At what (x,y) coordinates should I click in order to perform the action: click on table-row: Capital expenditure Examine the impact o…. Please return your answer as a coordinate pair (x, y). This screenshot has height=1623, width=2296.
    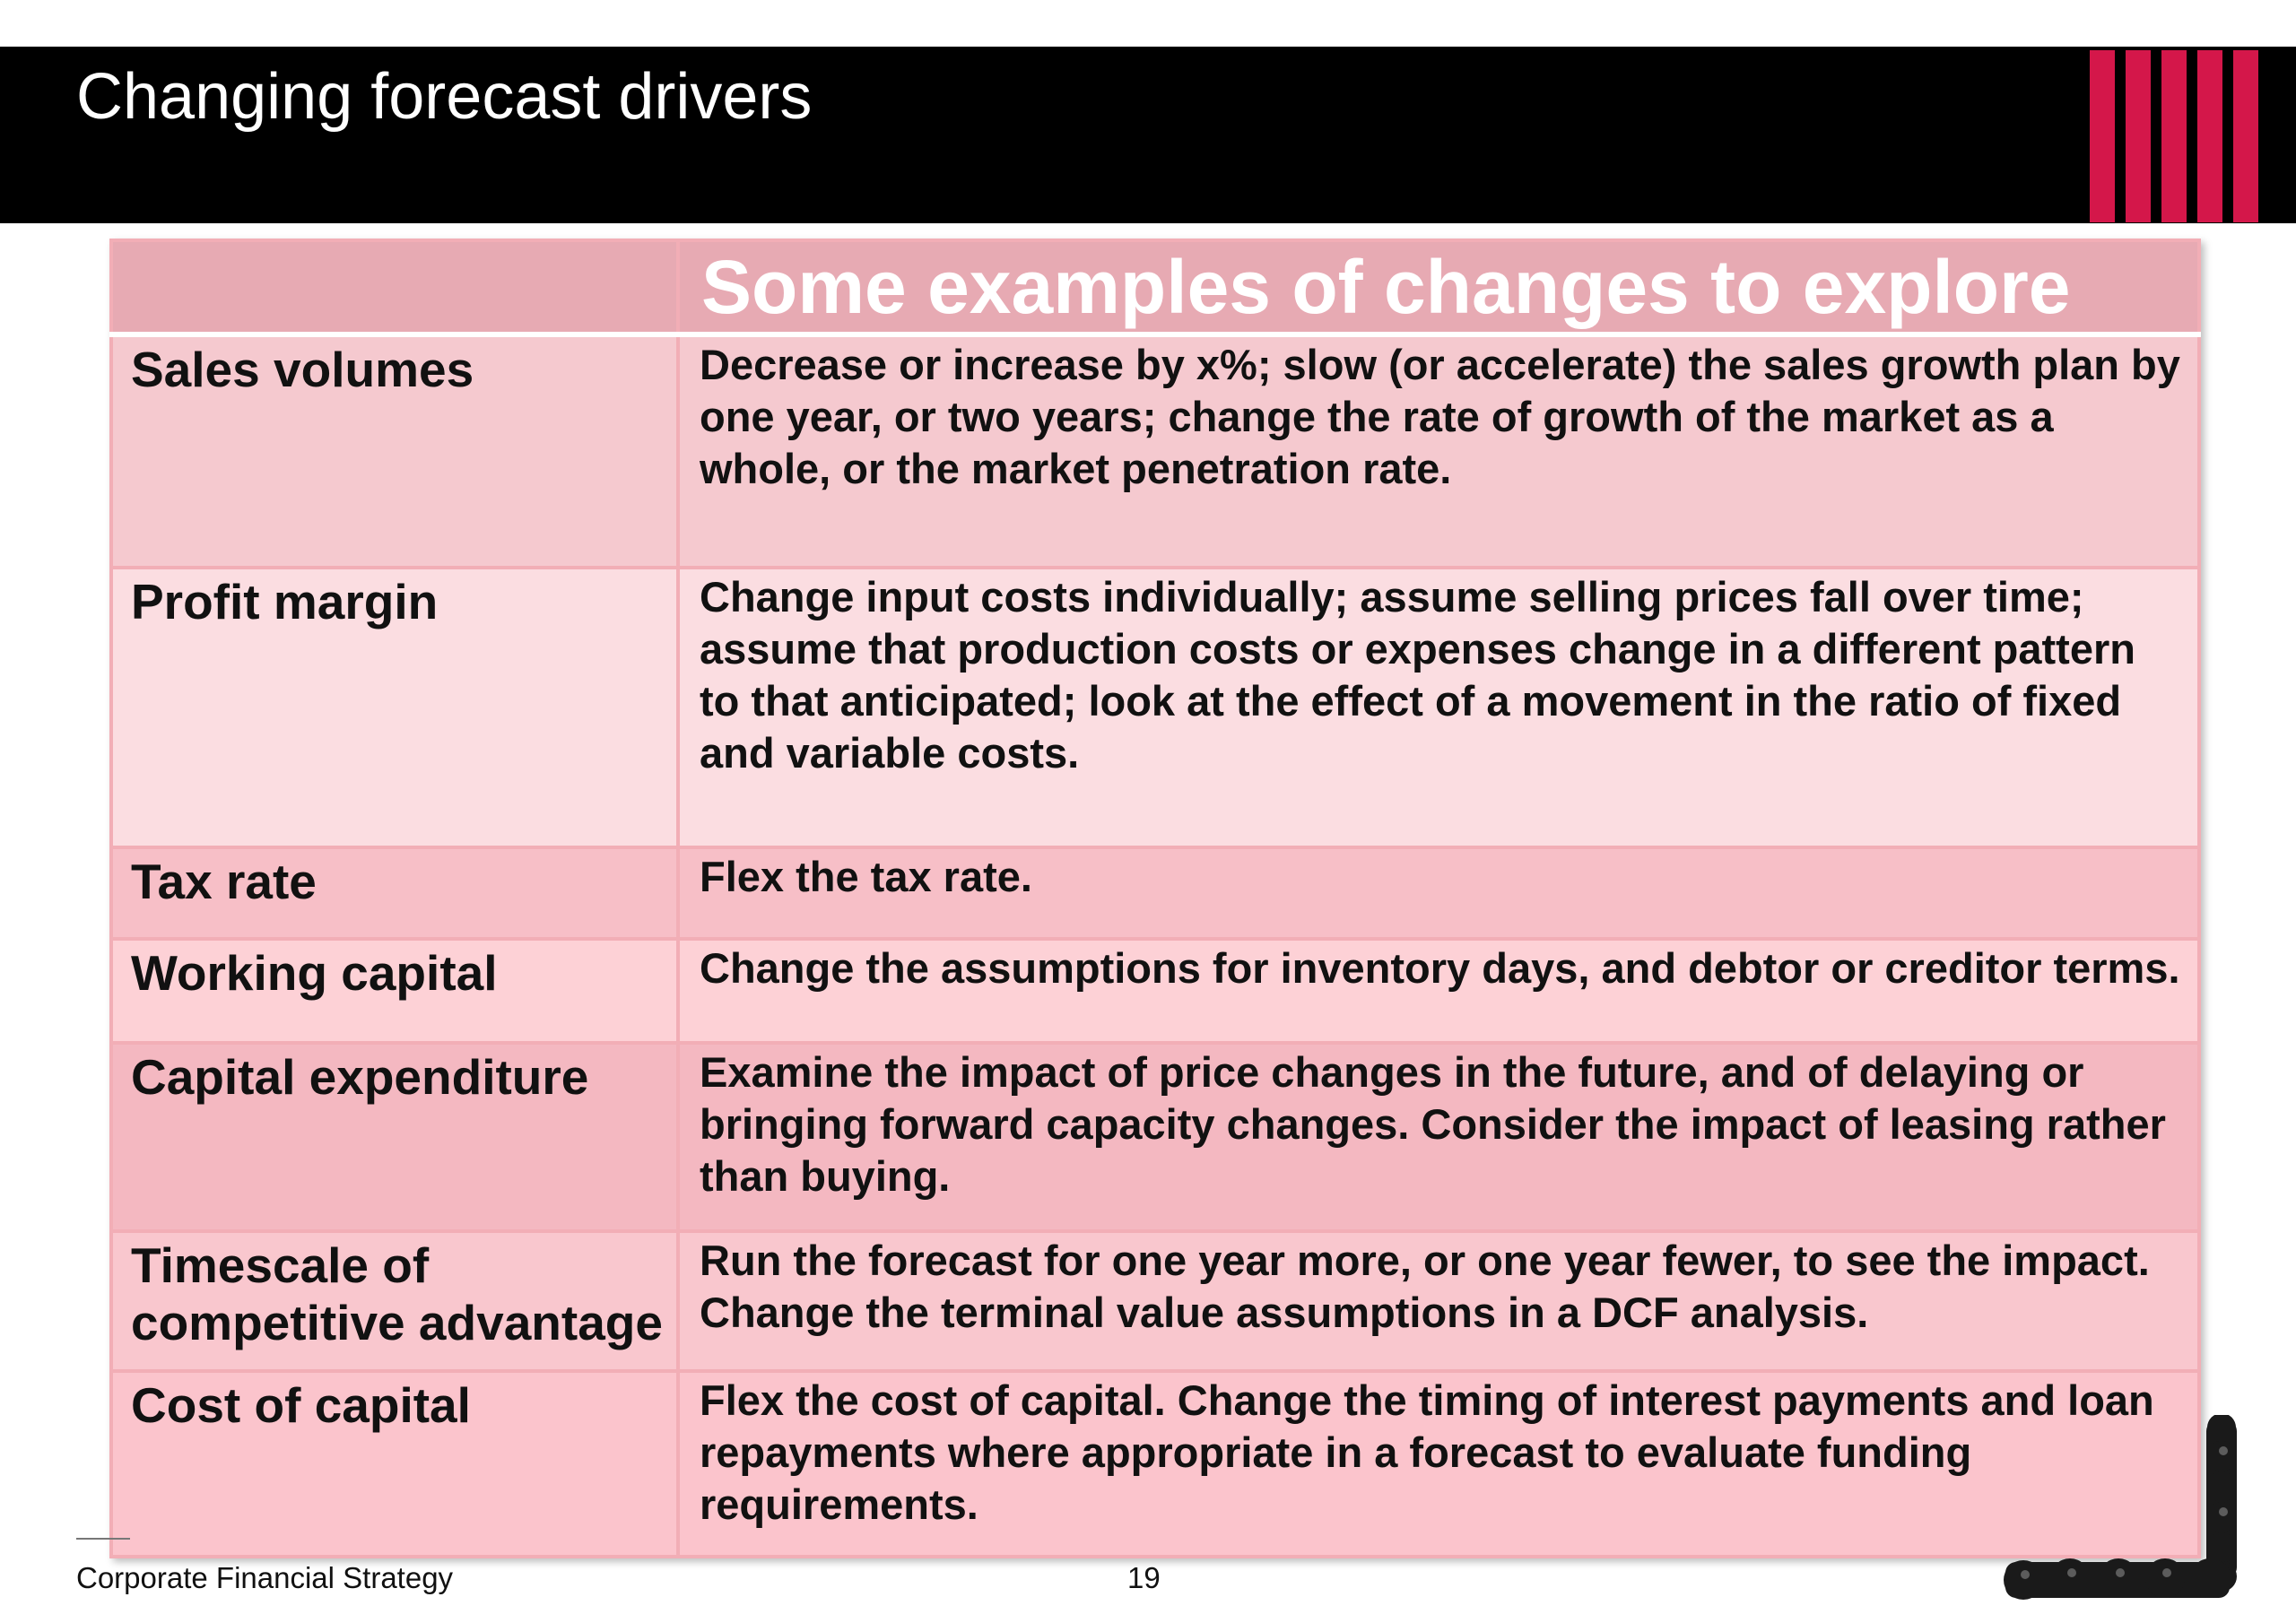
    Looking at the image, I should click on (1155, 1137).